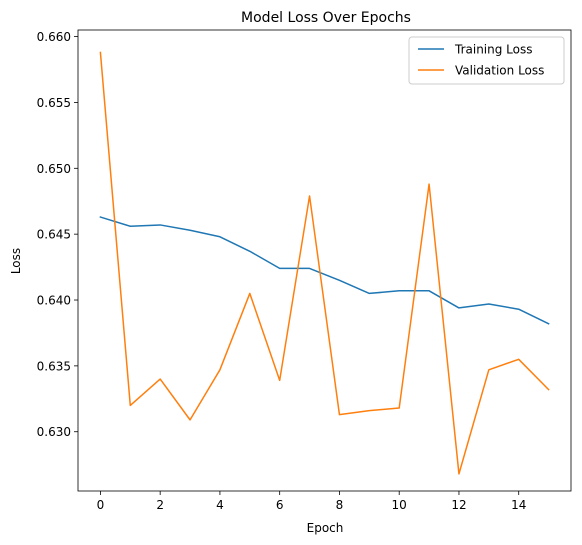 The height and width of the screenshot is (545, 582). What do you see at coordinates (54, 103) in the screenshot?
I see `y-tick-label: 0.655` at bounding box center [54, 103].